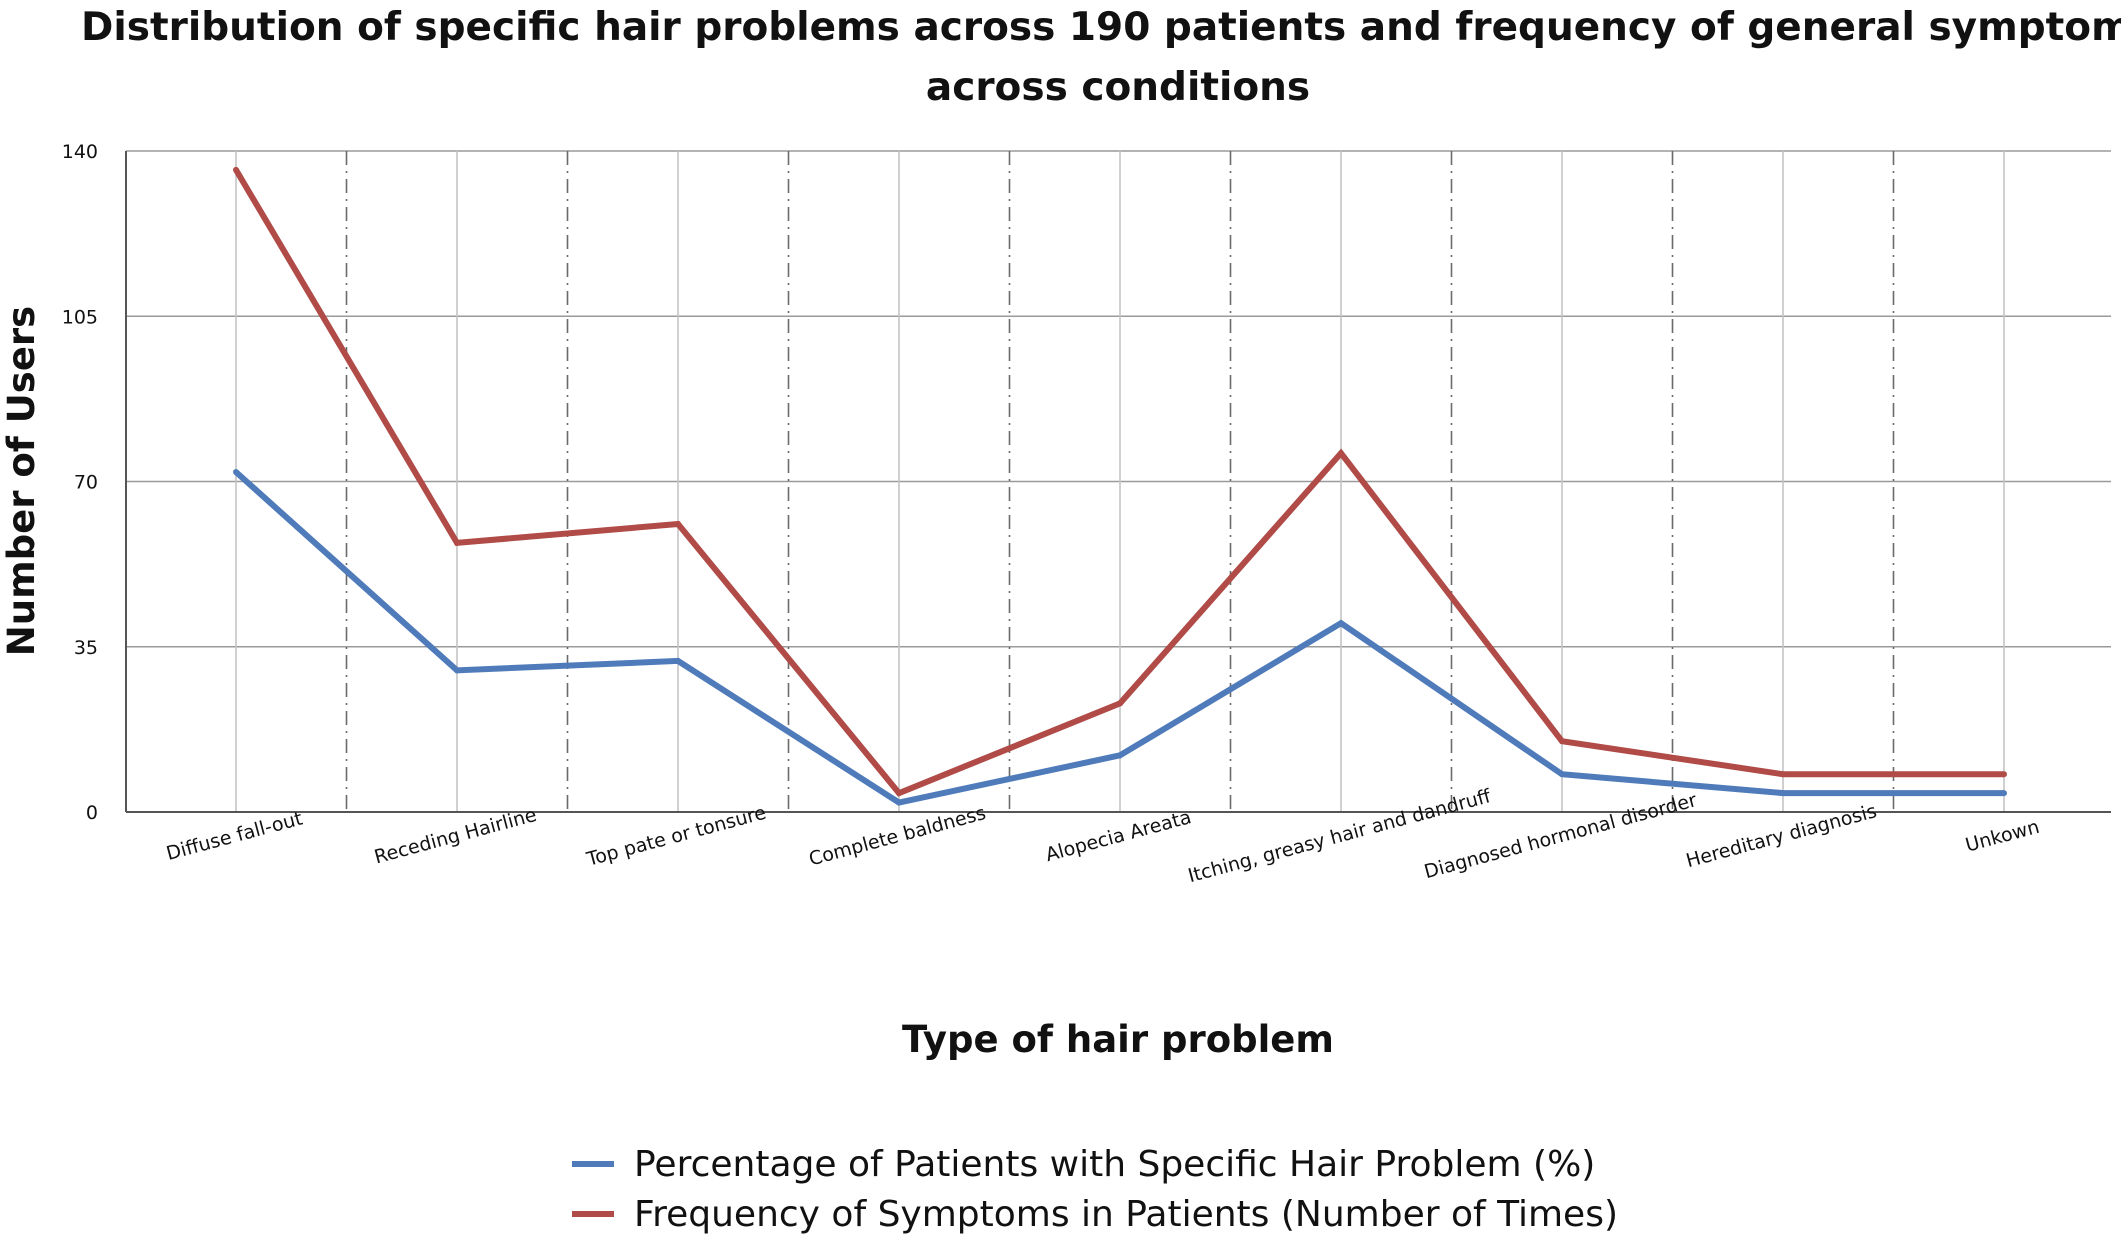 This screenshot has width=2121, height=1234. What do you see at coordinates (2002, 836) in the screenshot?
I see `x-tick-label: Unkown` at bounding box center [2002, 836].